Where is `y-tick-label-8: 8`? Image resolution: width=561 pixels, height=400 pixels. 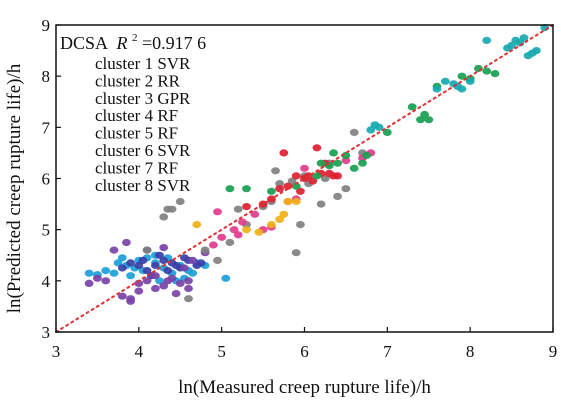
y-tick-label-8: 8 is located at coordinates (46, 76).